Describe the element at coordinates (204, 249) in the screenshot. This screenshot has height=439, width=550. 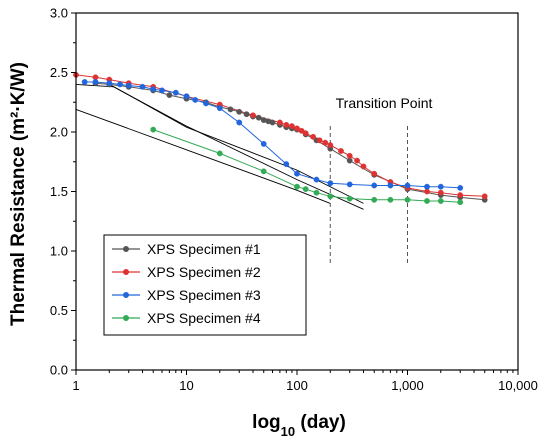
I see `legend-label: XPS Specimen #1` at that location.